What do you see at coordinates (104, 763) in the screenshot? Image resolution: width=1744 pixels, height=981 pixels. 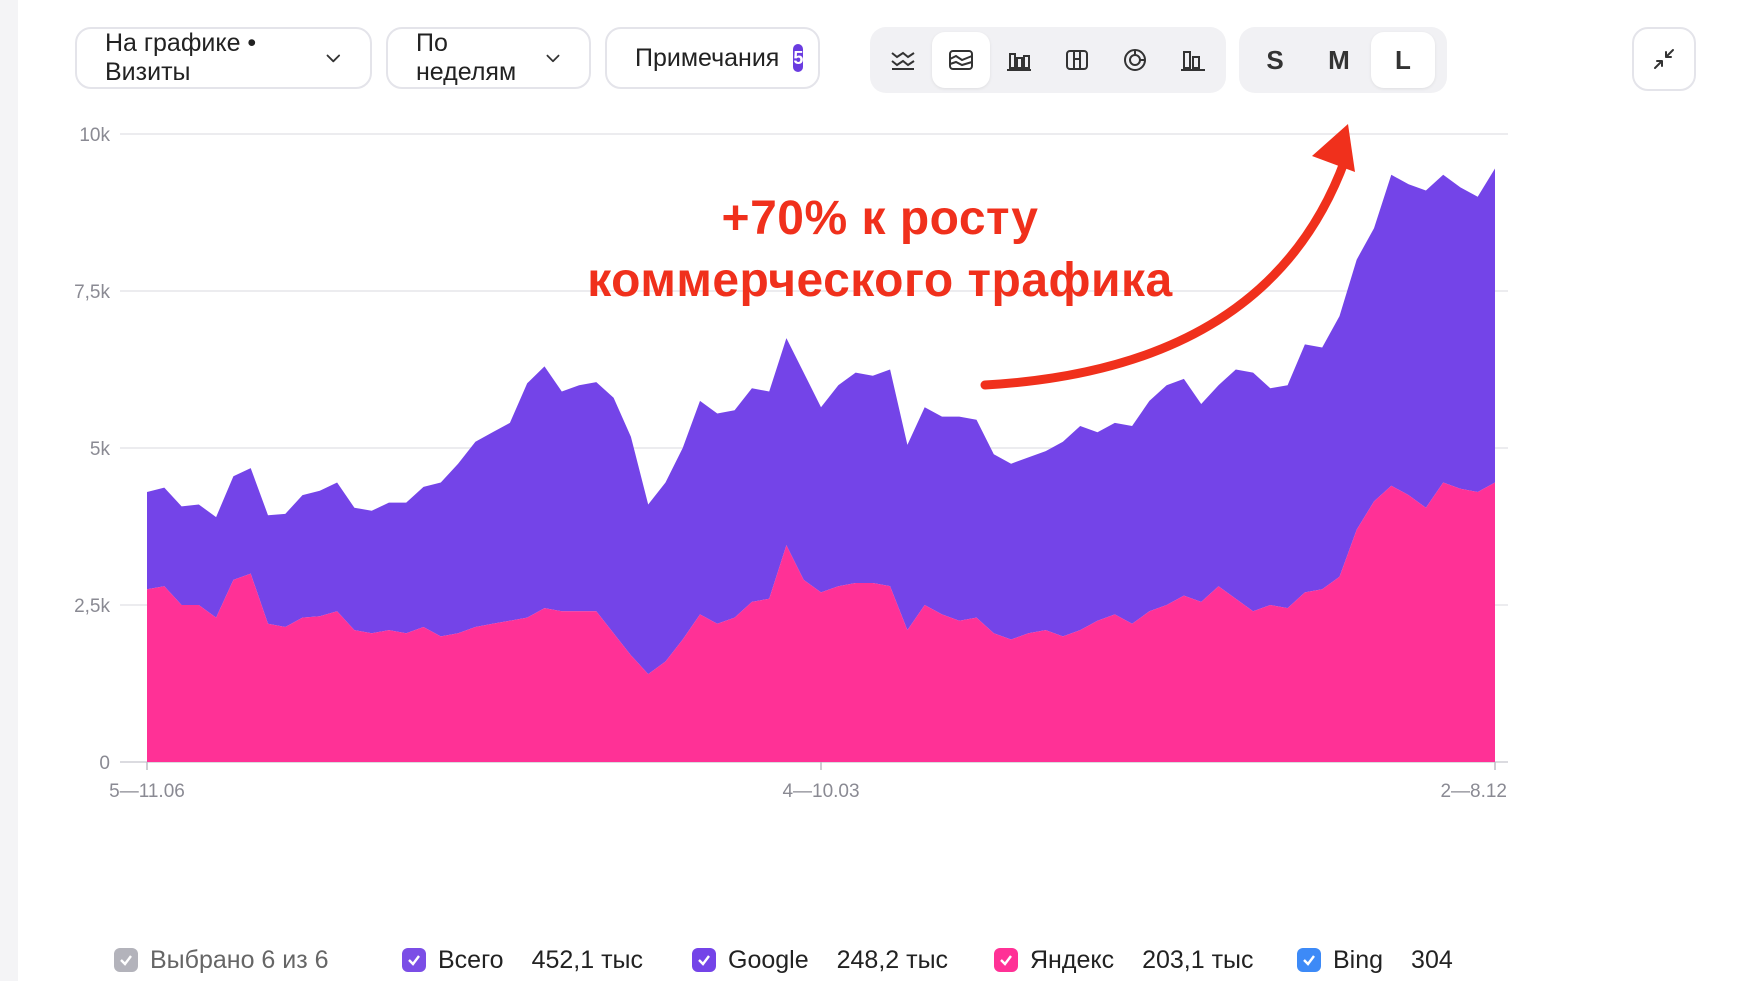 I see `y-tick-label: 0` at bounding box center [104, 763].